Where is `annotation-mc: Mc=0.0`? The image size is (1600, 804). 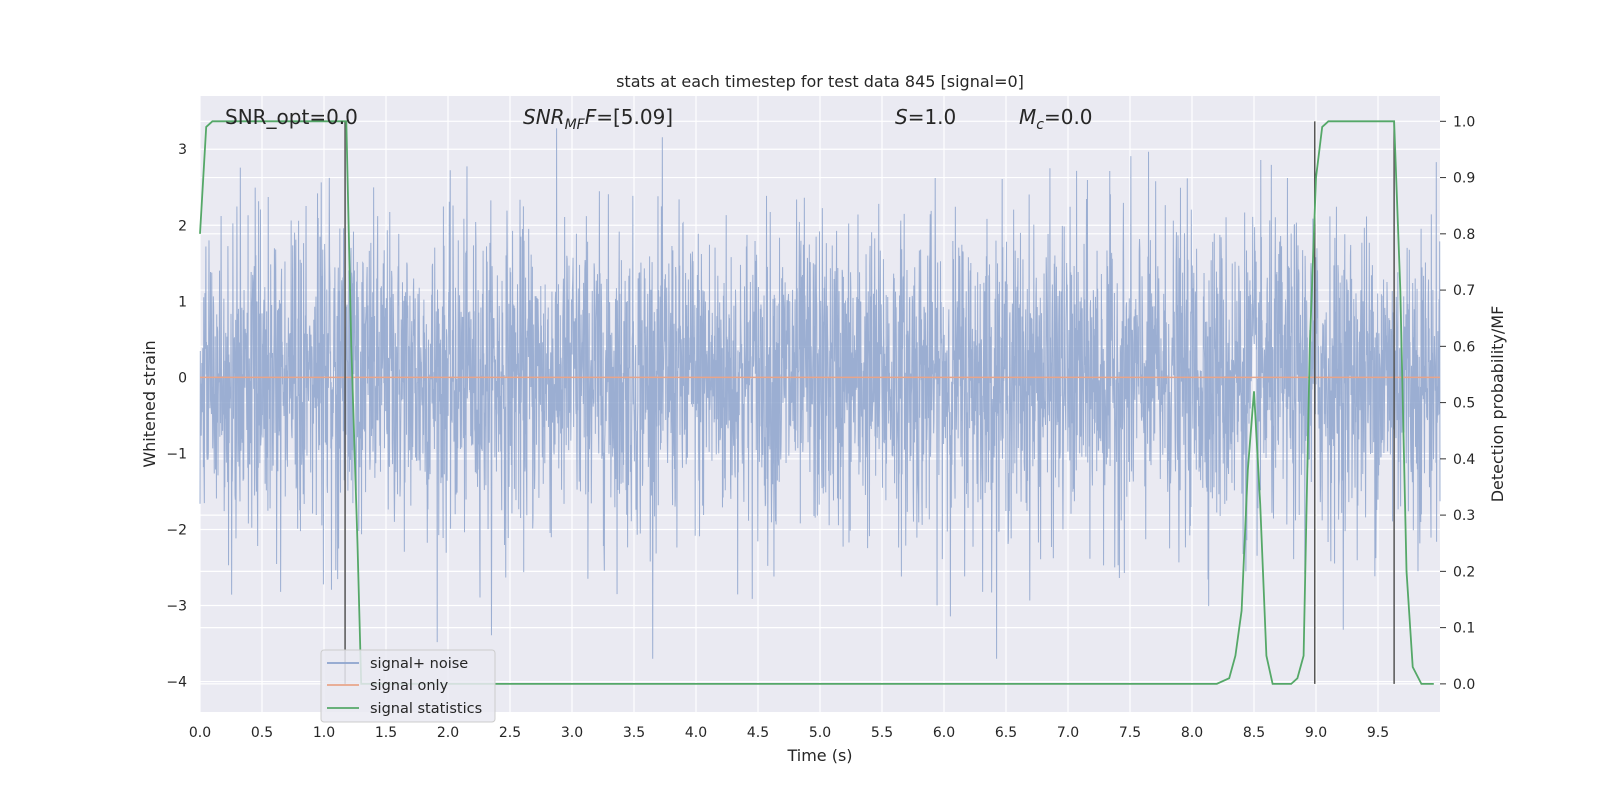
annotation-mc: Mc=0.0 is located at coordinates (1056, 119).